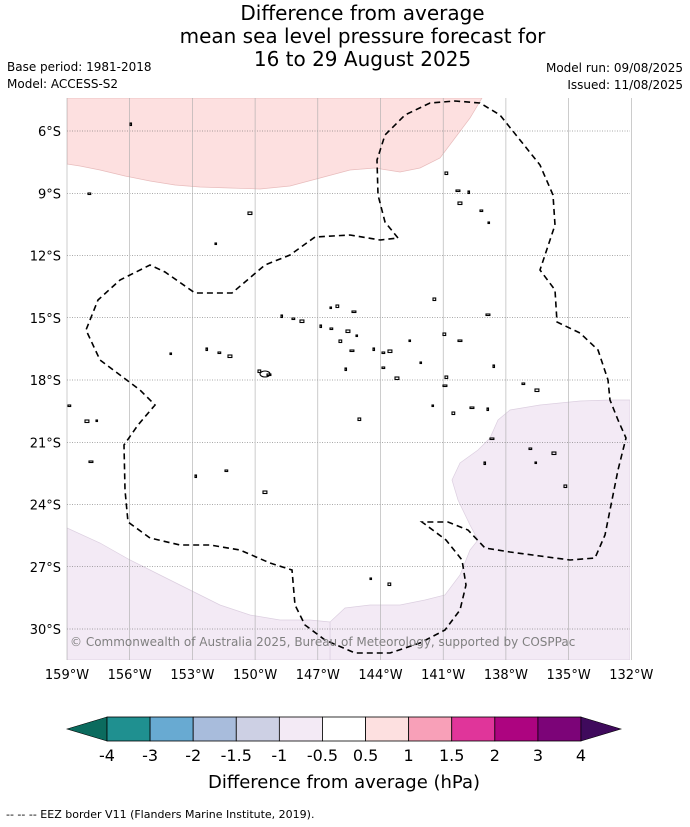  I want to click on meta-left: Base period: 1981-2018 Model: ACCESS-S2, so click(79, 76).